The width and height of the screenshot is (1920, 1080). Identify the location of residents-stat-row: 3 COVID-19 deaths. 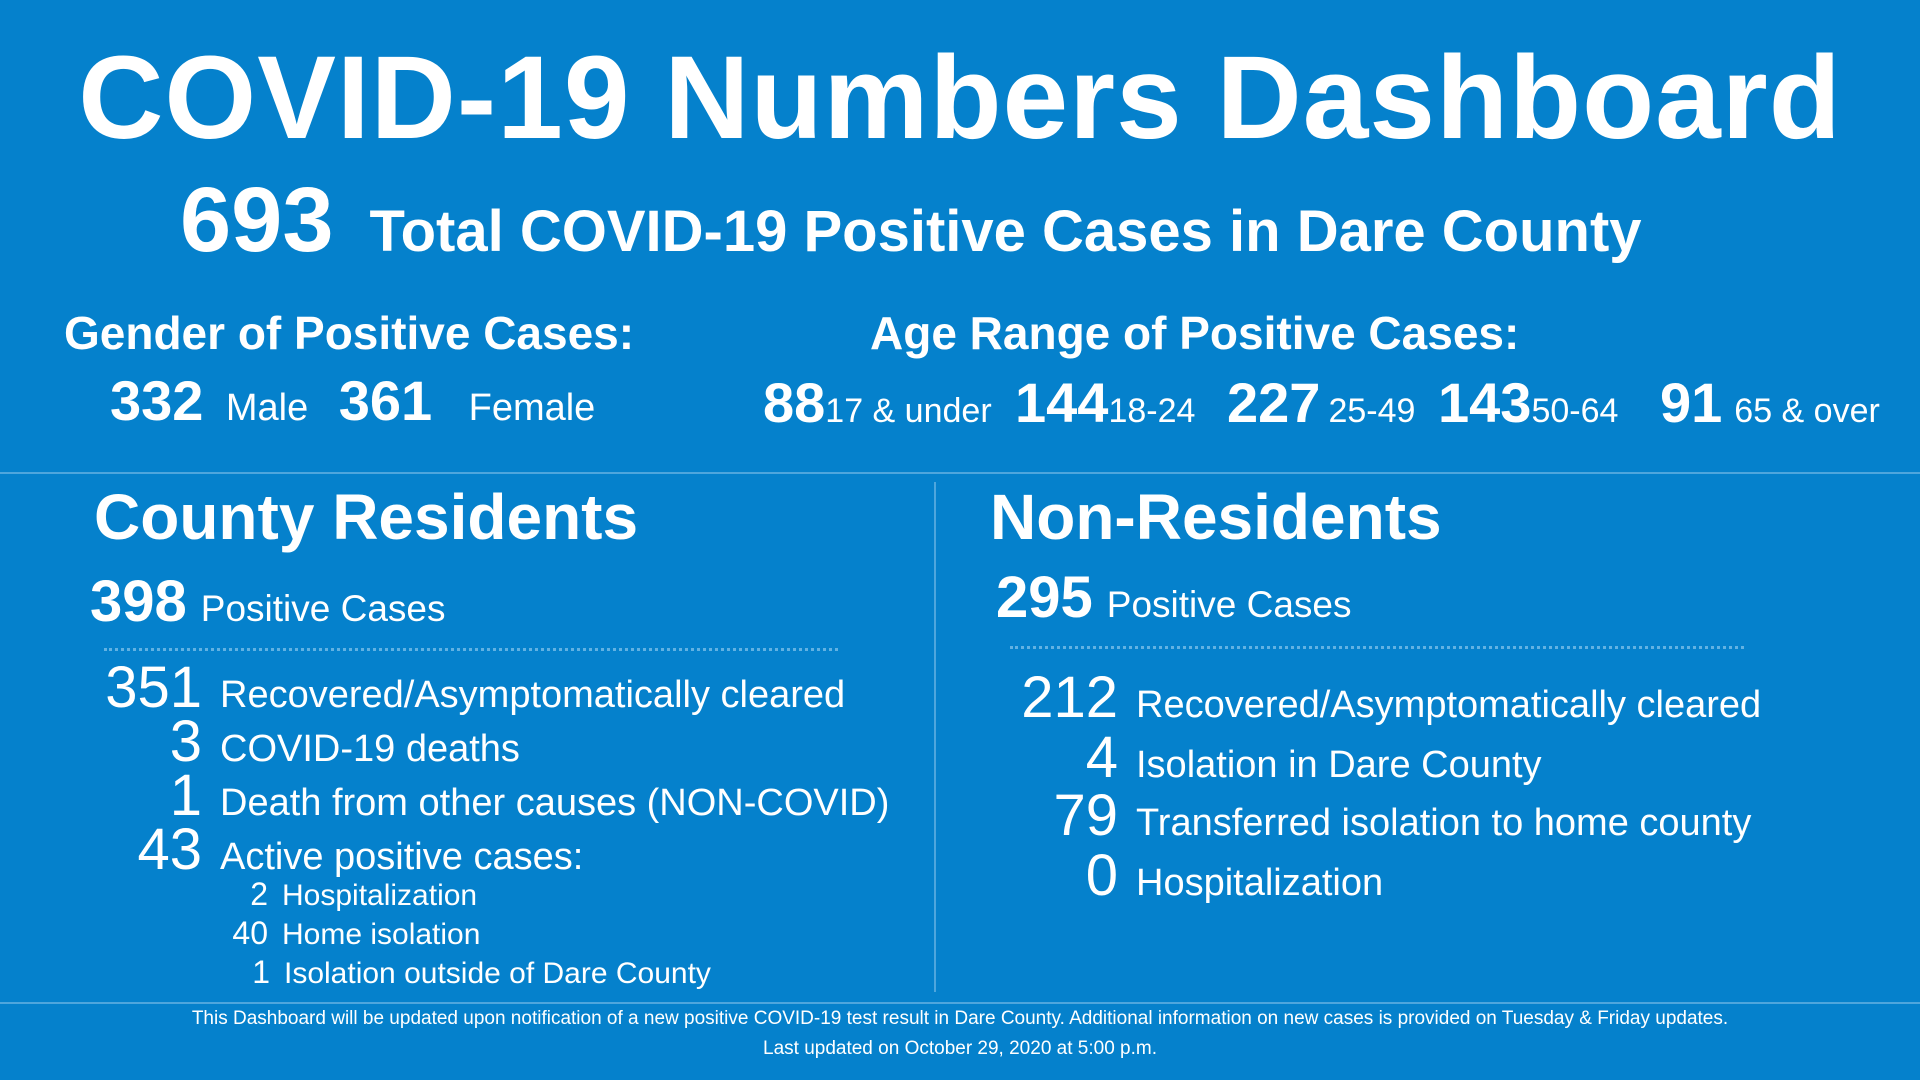
(290, 741).